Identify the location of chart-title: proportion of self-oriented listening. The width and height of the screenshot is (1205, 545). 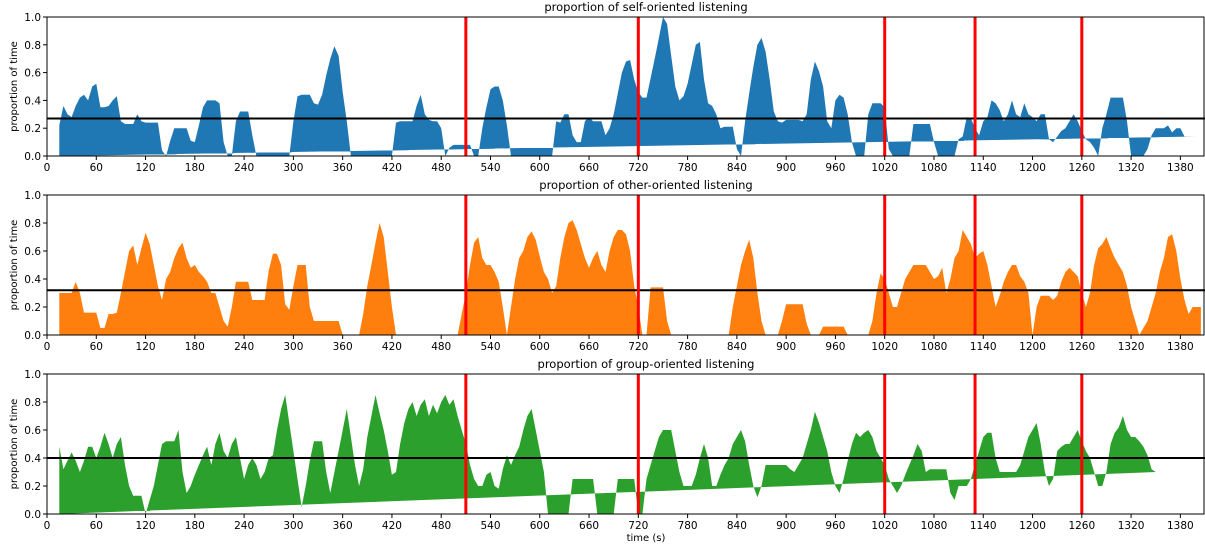
(645, 7).